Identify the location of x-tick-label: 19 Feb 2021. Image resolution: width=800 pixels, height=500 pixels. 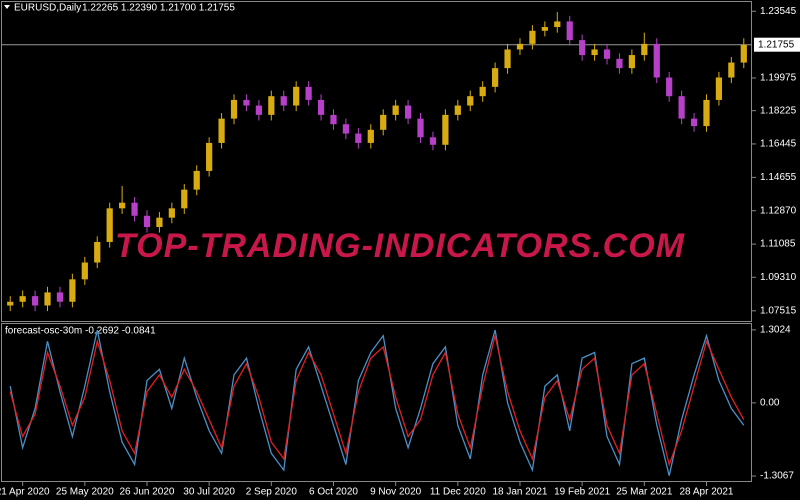
(582, 492).